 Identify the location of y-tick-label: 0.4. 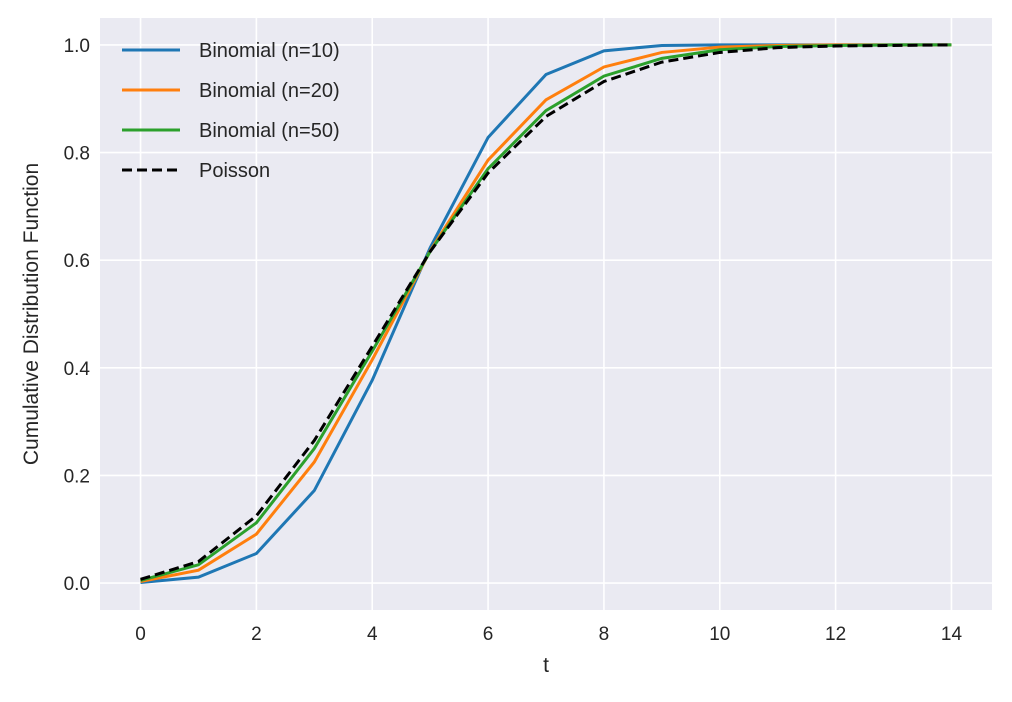
(77, 369).